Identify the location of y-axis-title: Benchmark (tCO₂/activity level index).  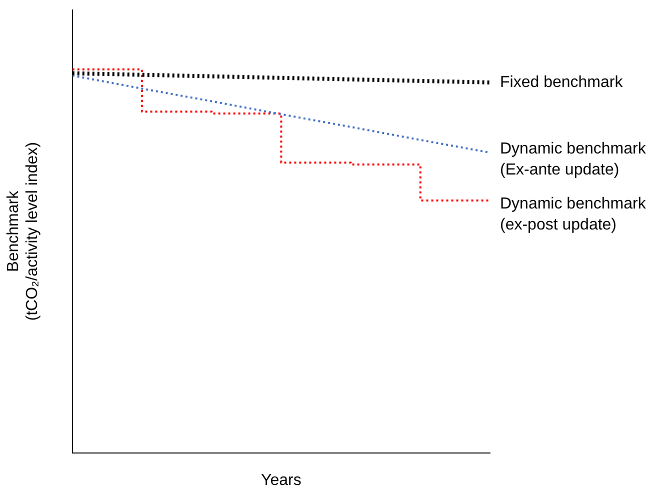
(23, 231).